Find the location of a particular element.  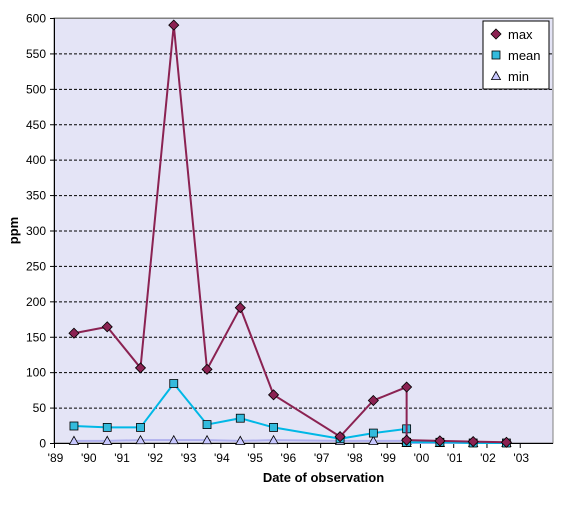

x-tick-label: '00 is located at coordinates (422, 458).